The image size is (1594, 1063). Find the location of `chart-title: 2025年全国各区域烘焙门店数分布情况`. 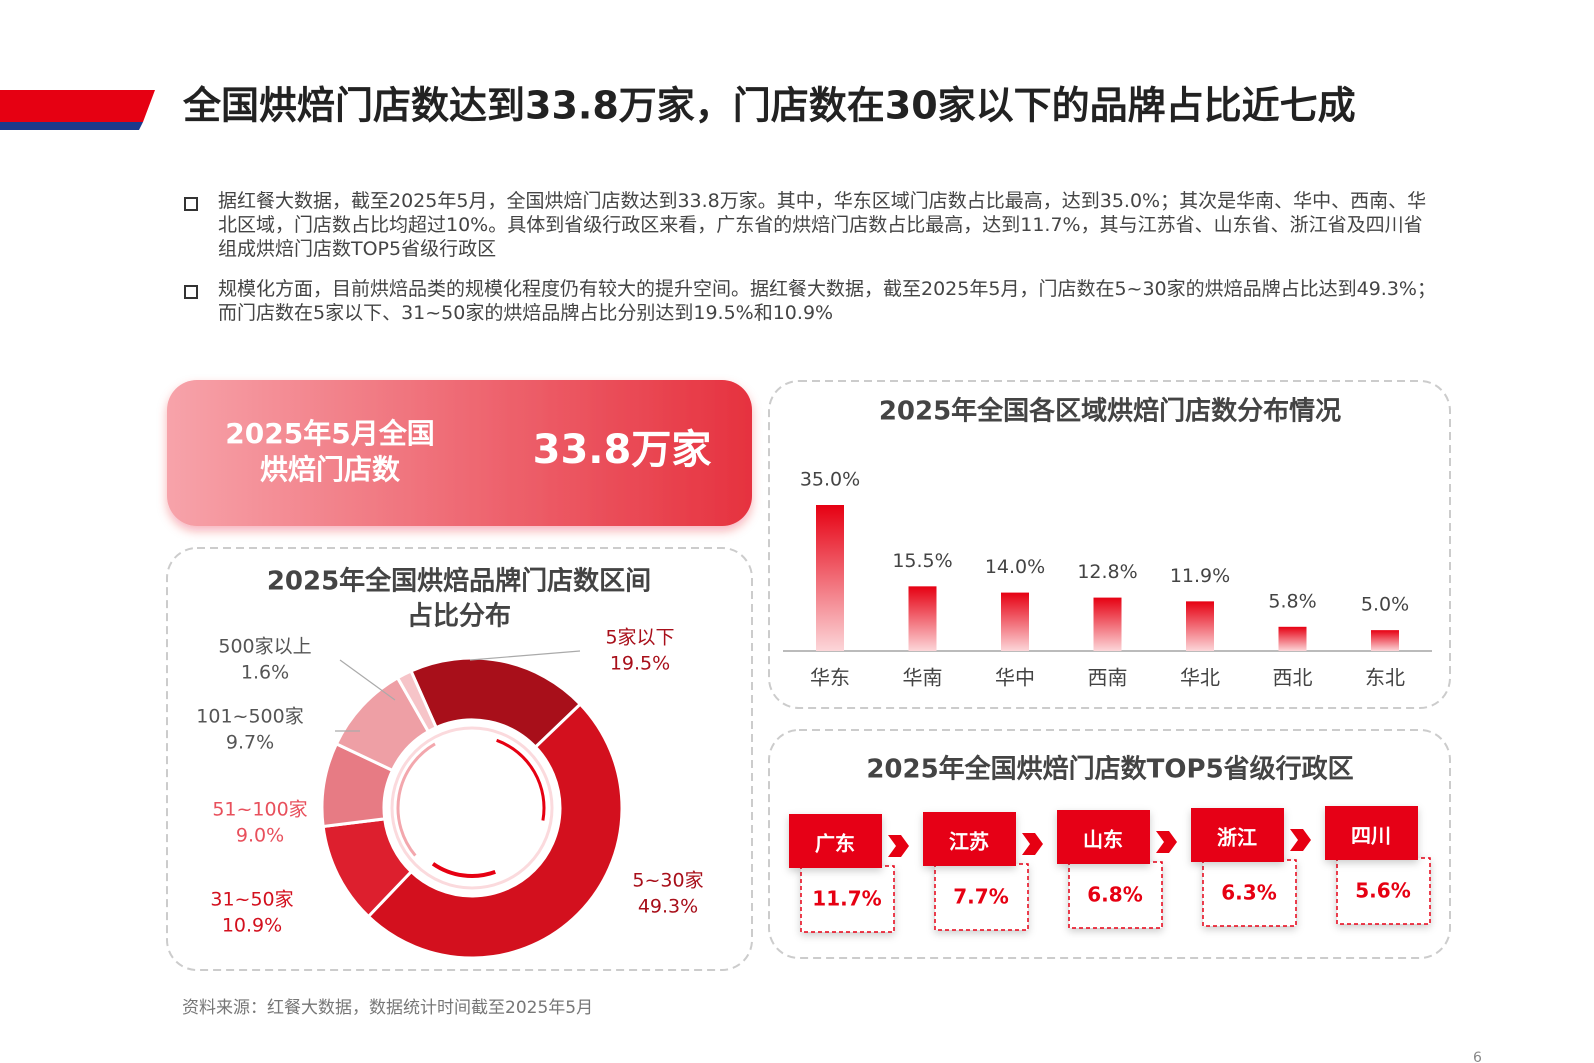

chart-title: 2025年全国各区域烘焙门店数分布情况 is located at coordinates (1110, 411).